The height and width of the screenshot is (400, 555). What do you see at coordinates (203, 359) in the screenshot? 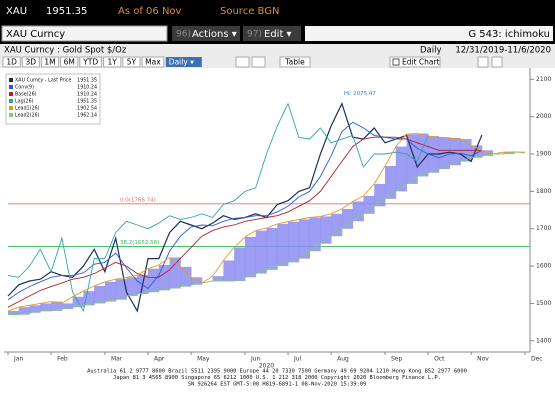
I see `x-tick-label: May` at bounding box center [203, 359].